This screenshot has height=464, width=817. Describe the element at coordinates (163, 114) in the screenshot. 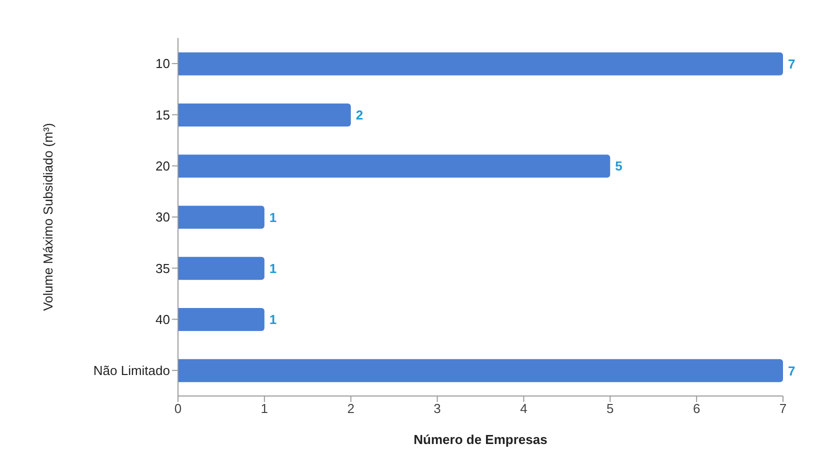

I see `y-tick-label: 15` at that location.